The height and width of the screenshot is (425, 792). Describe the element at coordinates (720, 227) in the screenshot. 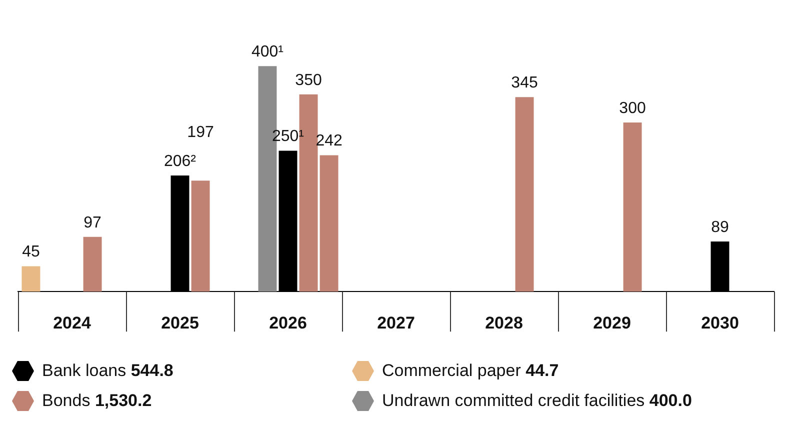

I see `data-label: 89` at that location.